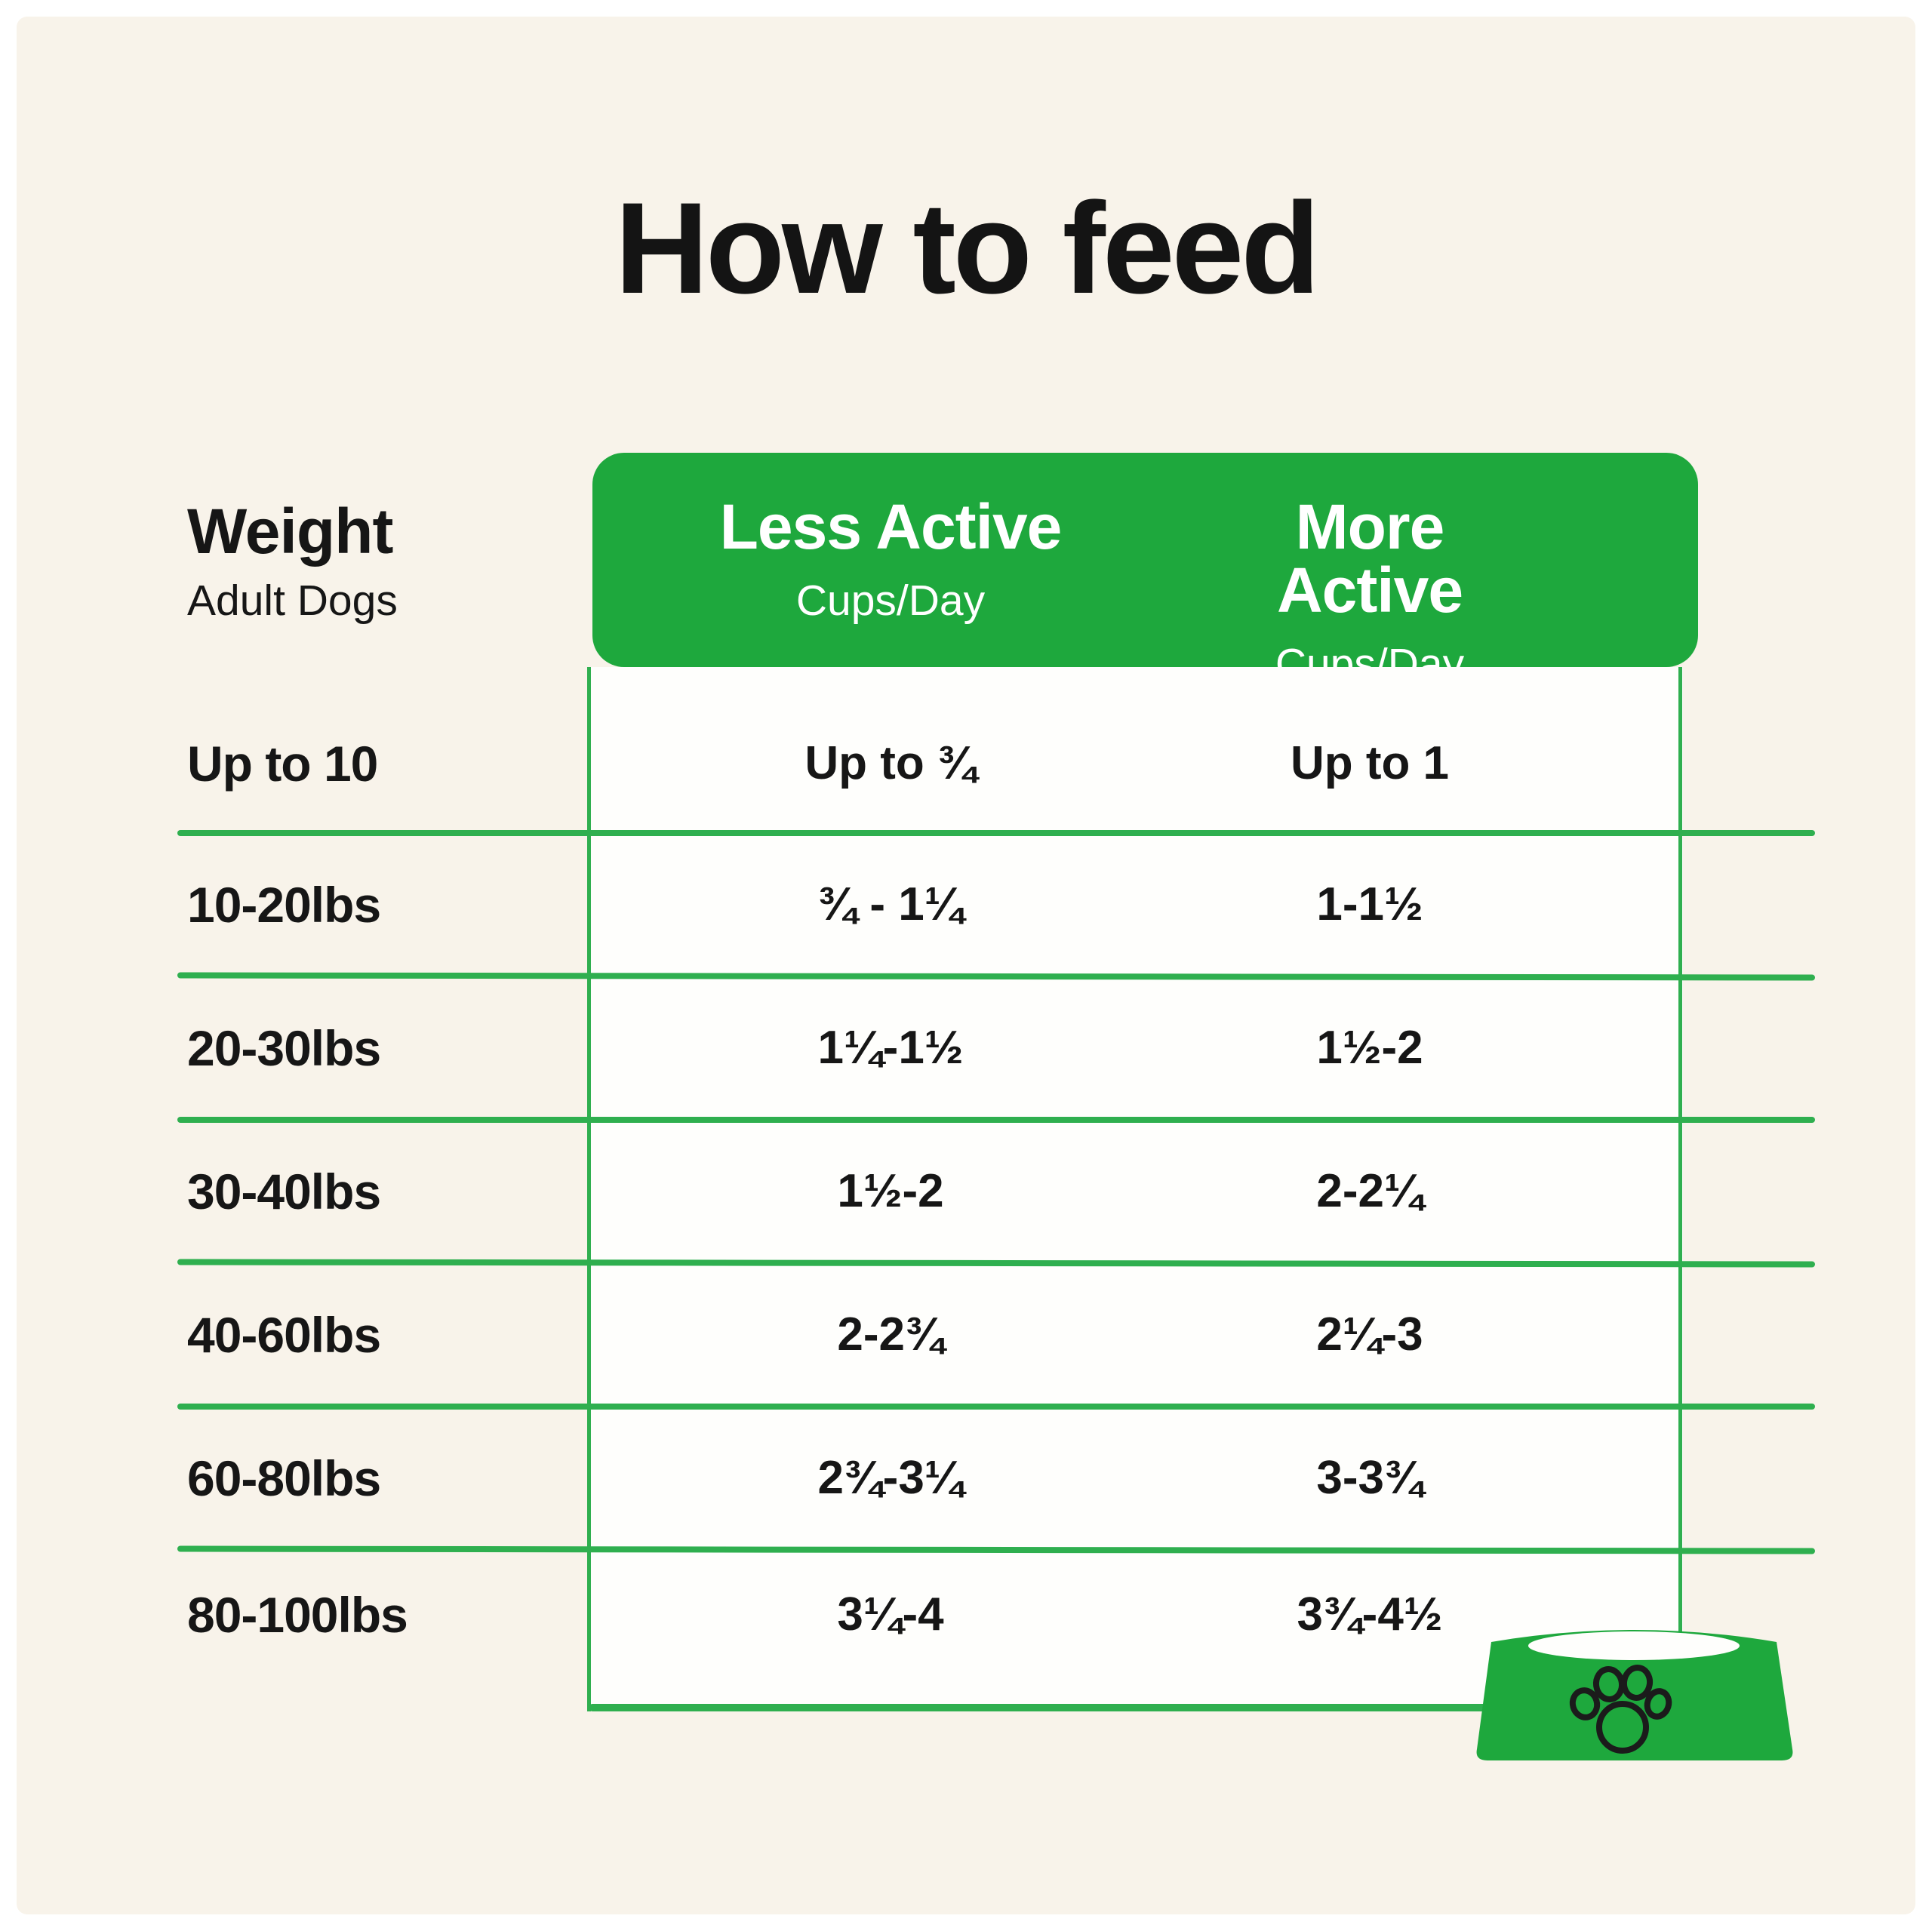 The image size is (1932, 1931). I want to click on weight-range: 80-100lbs, so click(297, 1615).